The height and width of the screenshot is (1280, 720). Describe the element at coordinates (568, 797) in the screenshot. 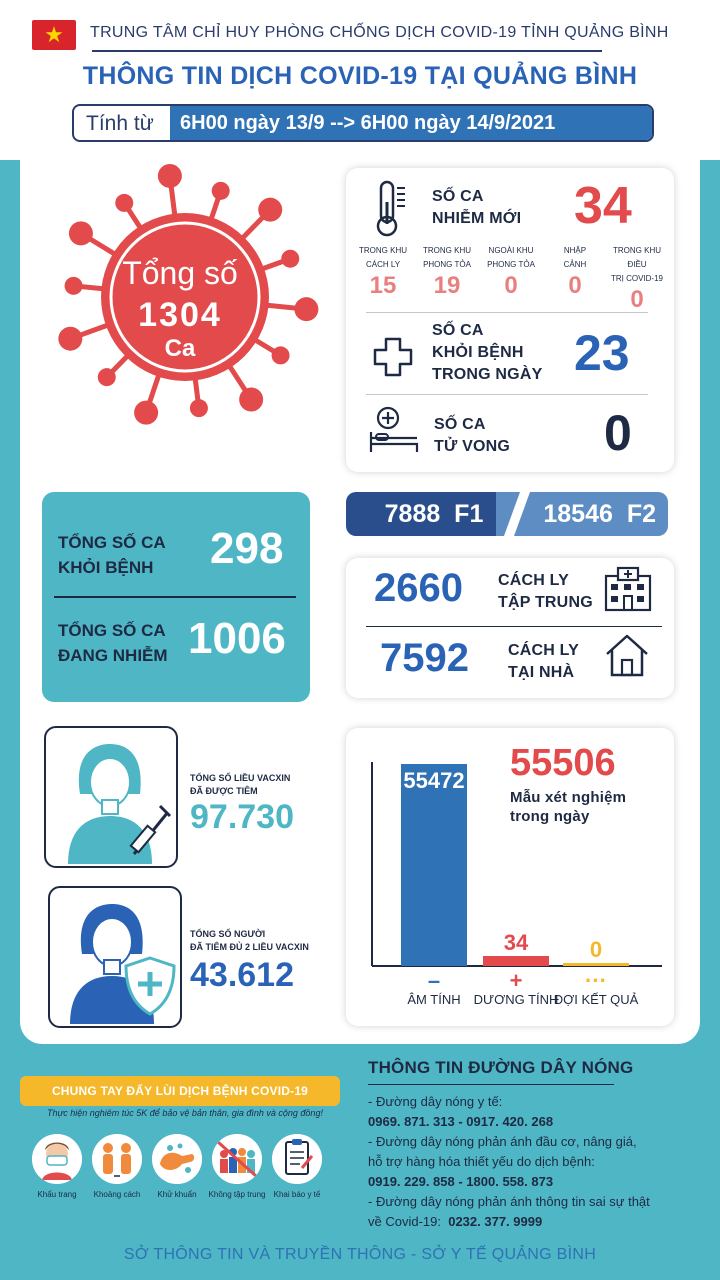

I see `tests-total-line1: Mẫu xét nghiệm` at that location.